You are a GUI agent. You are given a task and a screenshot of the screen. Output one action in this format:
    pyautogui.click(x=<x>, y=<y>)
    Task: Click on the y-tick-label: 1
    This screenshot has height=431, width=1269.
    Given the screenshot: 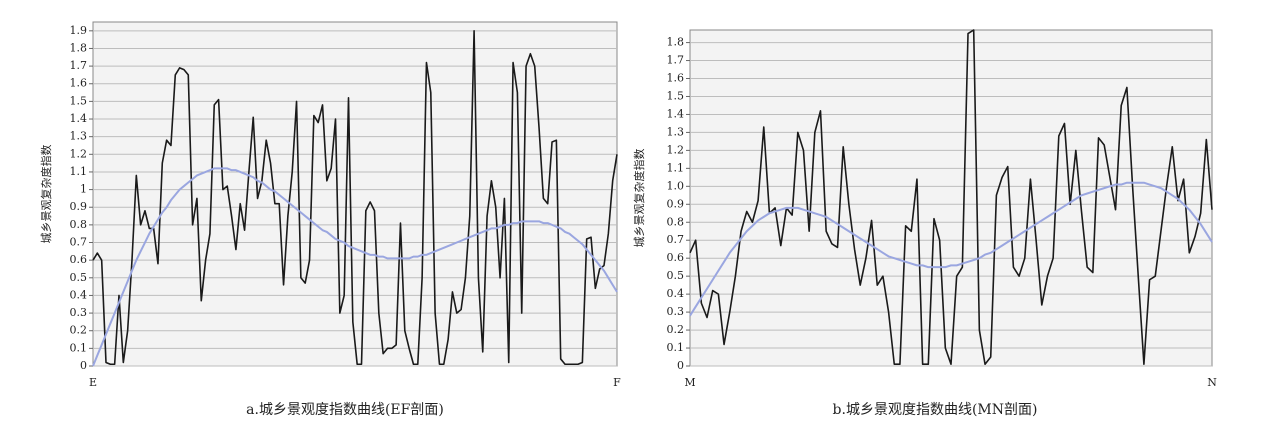 What is the action you would take?
    pyautogui.click(x=83, y=189)
    